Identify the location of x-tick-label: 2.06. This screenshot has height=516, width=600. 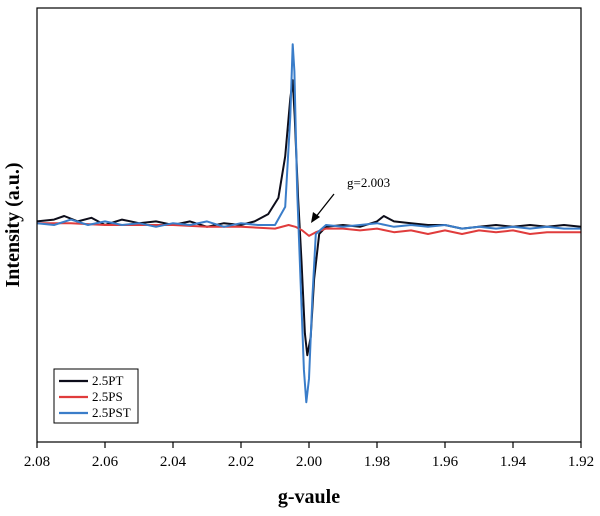
(105, 462).